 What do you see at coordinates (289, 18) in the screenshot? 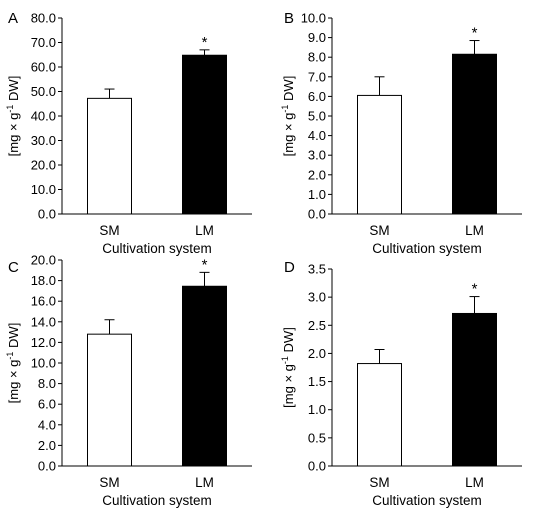
I see `panel-letter: B` at bounding box center [289, 18].